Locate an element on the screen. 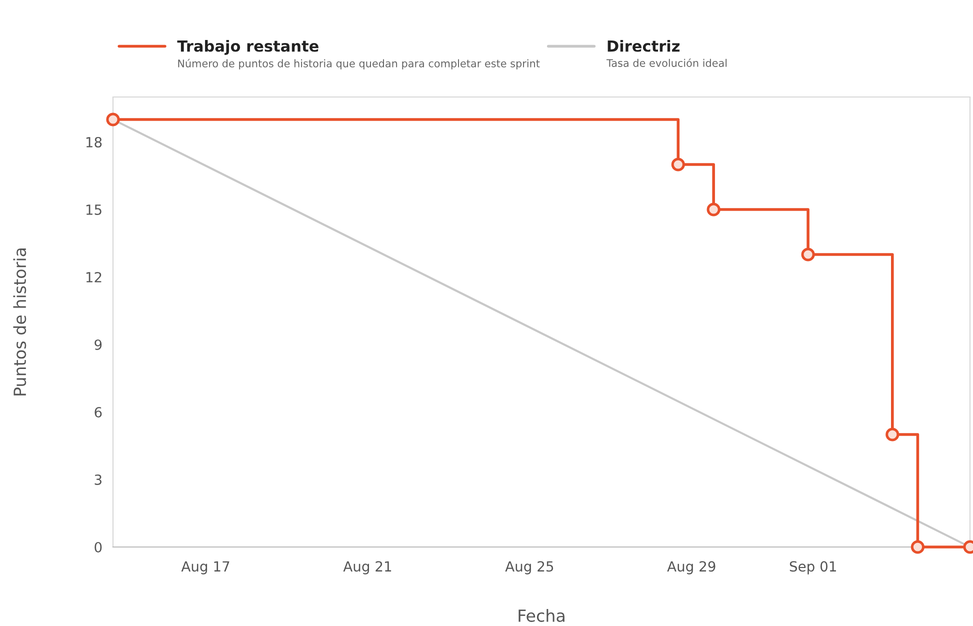 Image resolution: width=973 pixels, height=626 pixels. x-tick-label: Sep 01 is located at coordinates (813, 567).